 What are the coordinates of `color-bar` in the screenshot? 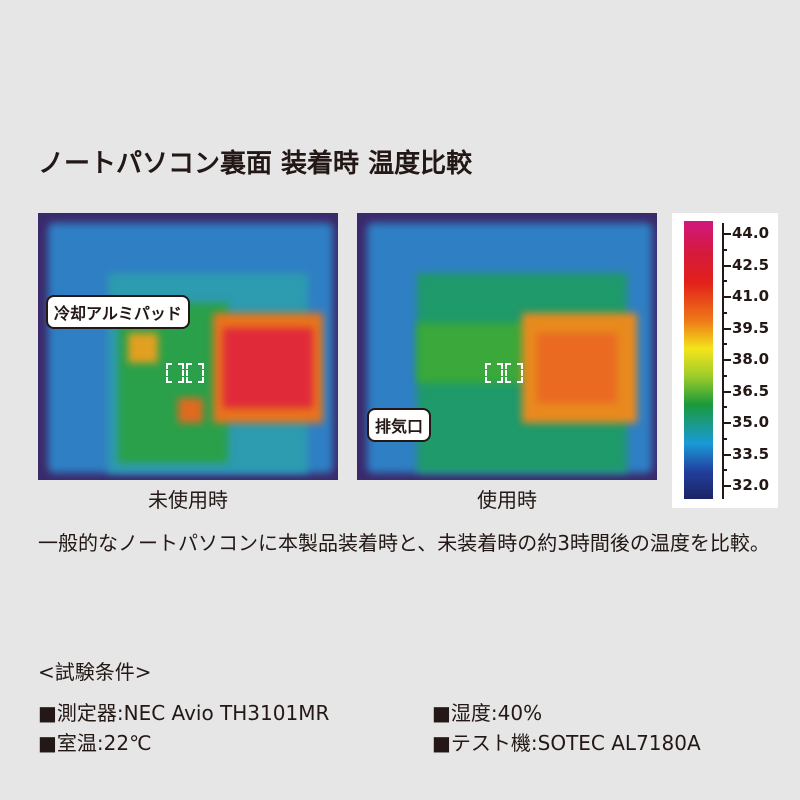 It's located at (698, 360).